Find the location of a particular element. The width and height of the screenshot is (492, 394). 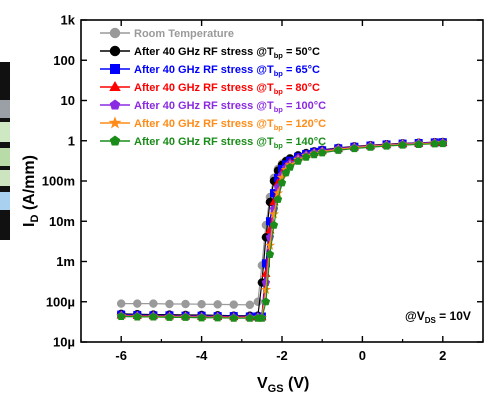

annotation-subscript: DS is located at coordinates (431, 320).